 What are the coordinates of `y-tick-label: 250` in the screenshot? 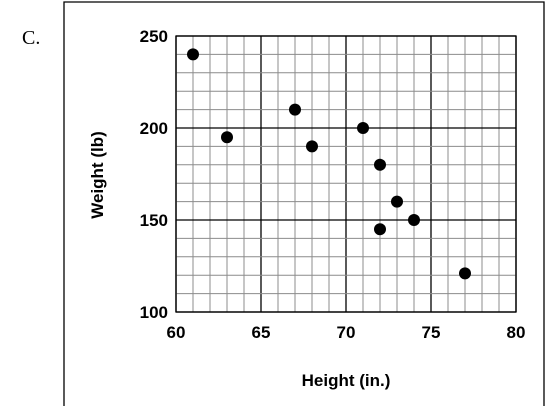 It's located at (154, 36).